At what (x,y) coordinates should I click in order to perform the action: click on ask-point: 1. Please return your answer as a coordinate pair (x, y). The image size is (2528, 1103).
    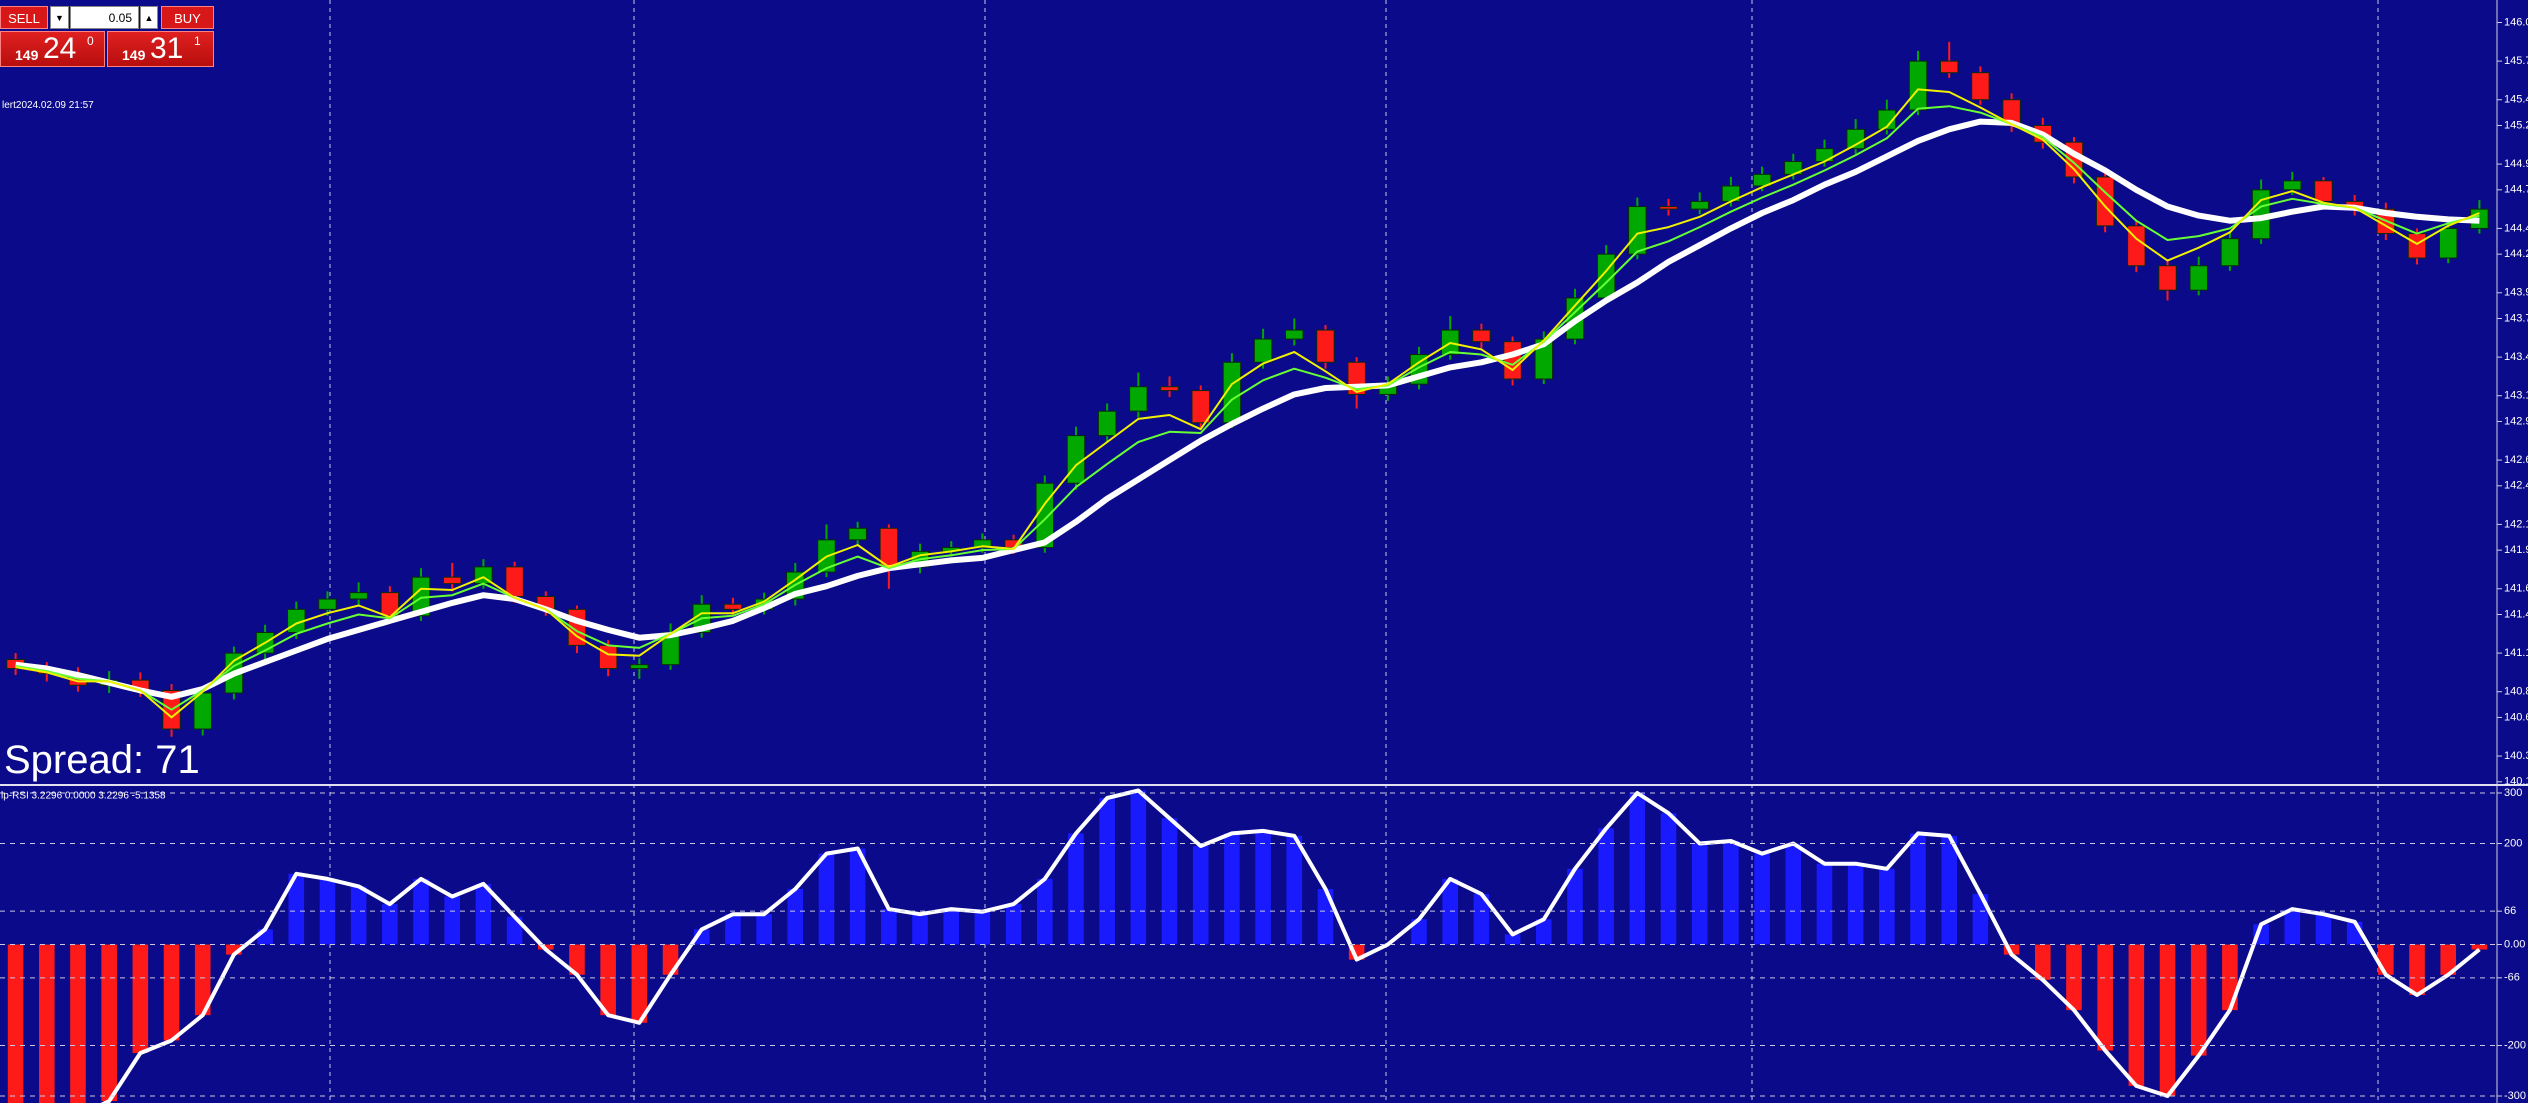
    Looking at the image, I should click on (197, 41).